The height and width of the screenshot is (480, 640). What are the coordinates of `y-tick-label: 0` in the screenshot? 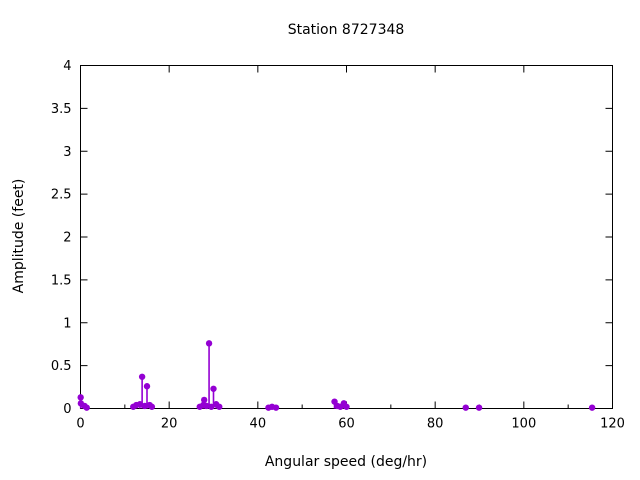 It's located at (67, 409).